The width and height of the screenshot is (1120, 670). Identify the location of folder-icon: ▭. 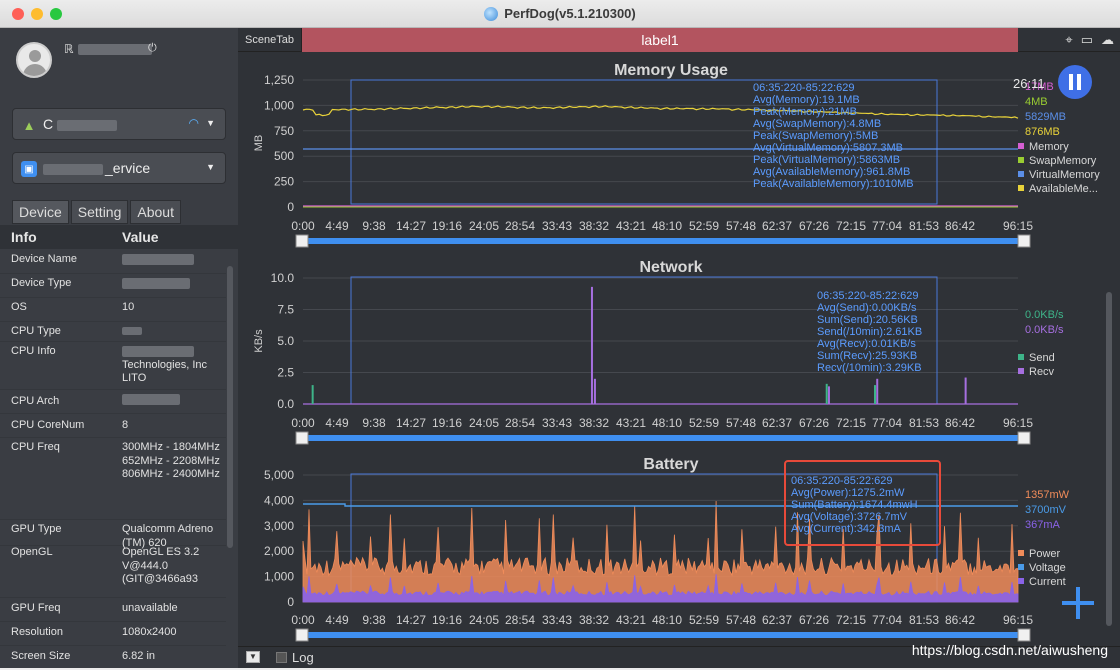
(1086, 39).